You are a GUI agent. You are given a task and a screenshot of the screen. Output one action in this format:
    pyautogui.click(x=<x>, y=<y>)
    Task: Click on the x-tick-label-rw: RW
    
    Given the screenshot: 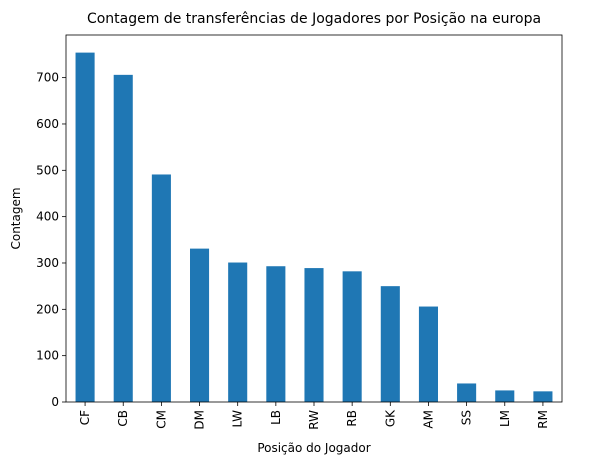 What is the action you would take?
    pyautogui.click(x=314, y=420)
    